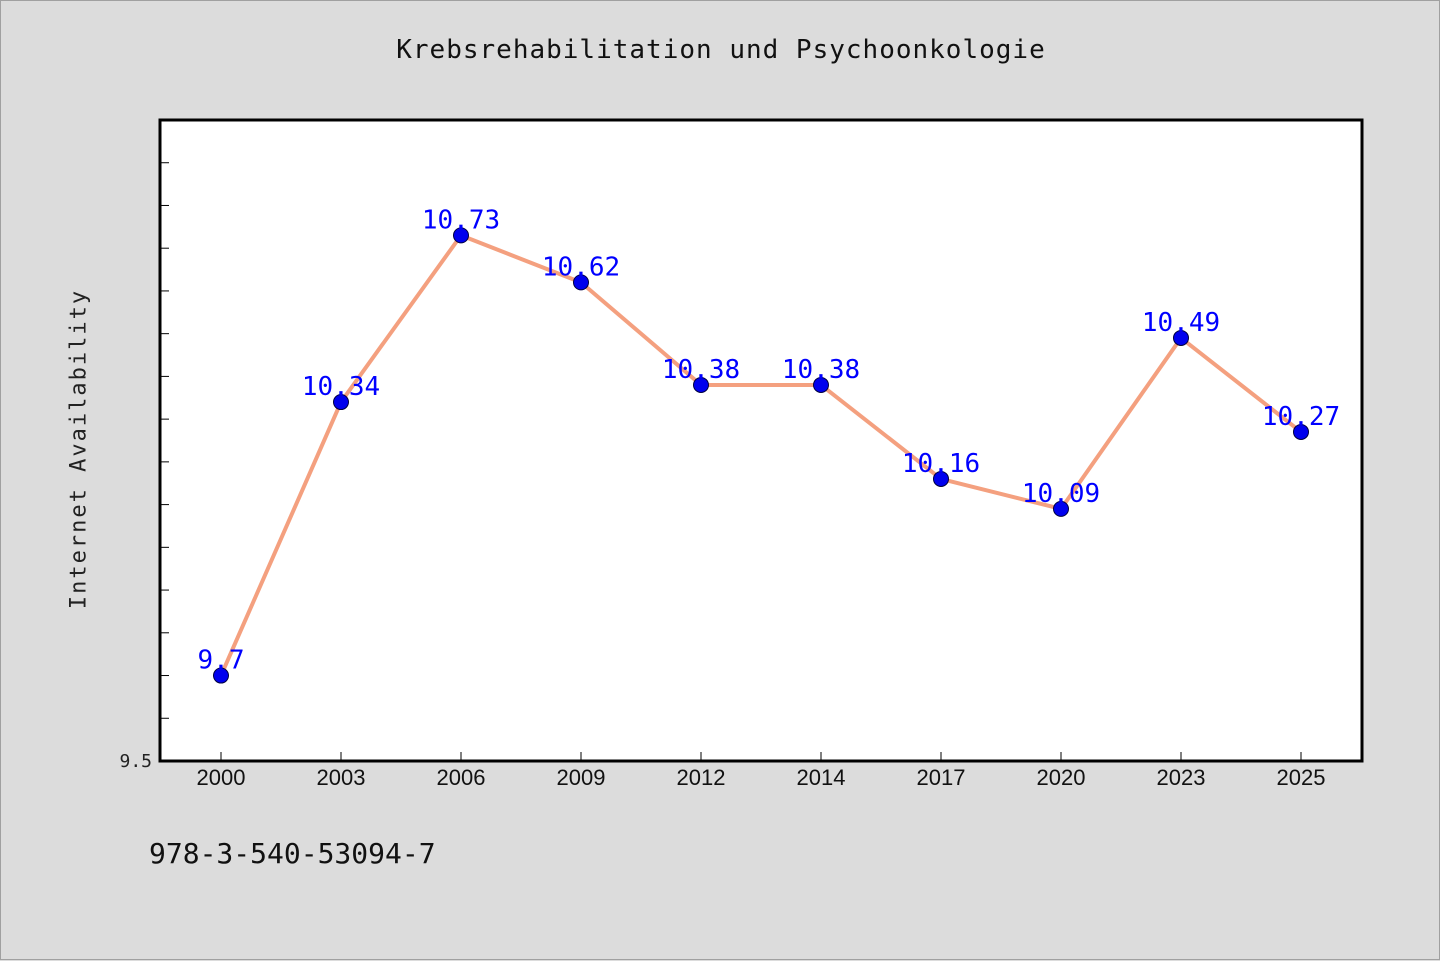 The width and height of the screenshot is (1440, 961). Describe the element at coordinates (721, 50) in the screenshot. I see `chart-title: Krebsrehabilitation und Psychoonkologie` at that location.